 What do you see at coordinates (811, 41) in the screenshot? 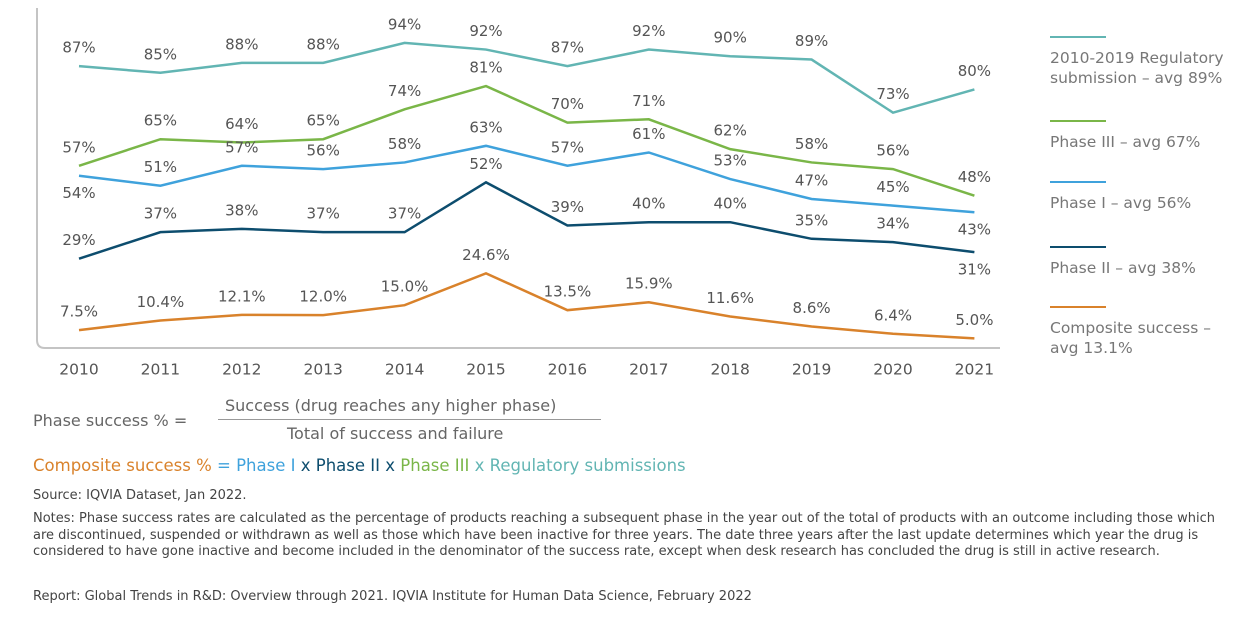
I see `data-label: 89%` at bounding box center [811, 41].